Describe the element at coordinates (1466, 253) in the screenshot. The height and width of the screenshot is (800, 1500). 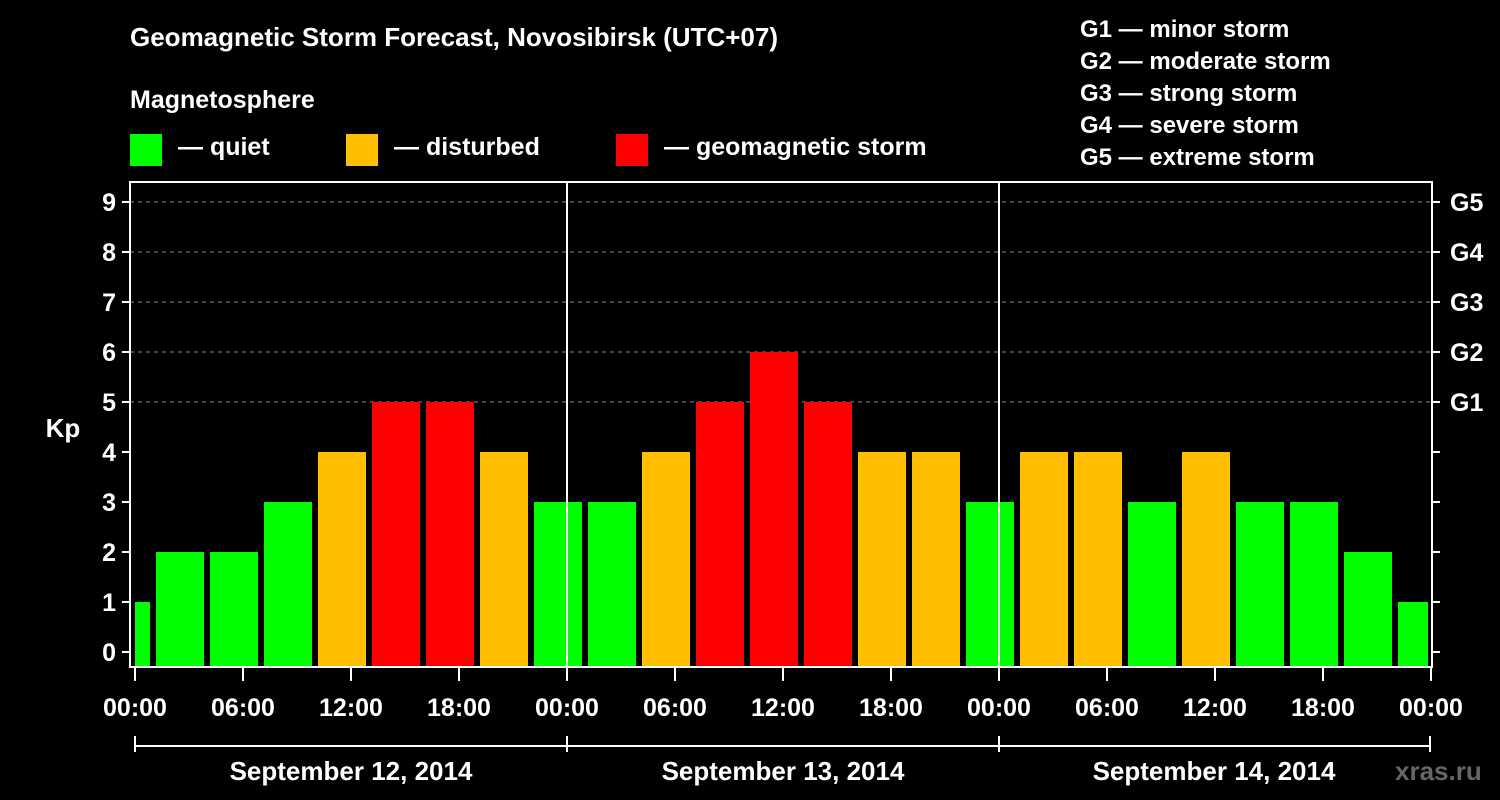
I see `g-level-label: G4` at that location.